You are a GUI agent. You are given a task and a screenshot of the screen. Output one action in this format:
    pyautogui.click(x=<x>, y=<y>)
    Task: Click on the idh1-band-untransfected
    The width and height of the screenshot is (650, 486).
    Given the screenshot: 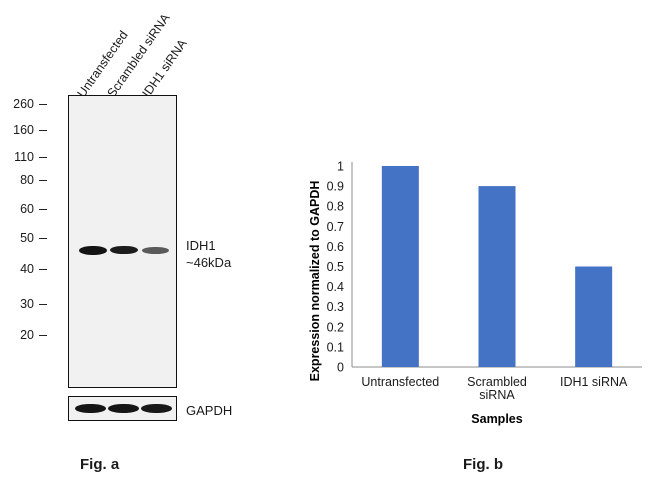 What is the action you would take?
    pyautogui.click(x=93, y=250)
    